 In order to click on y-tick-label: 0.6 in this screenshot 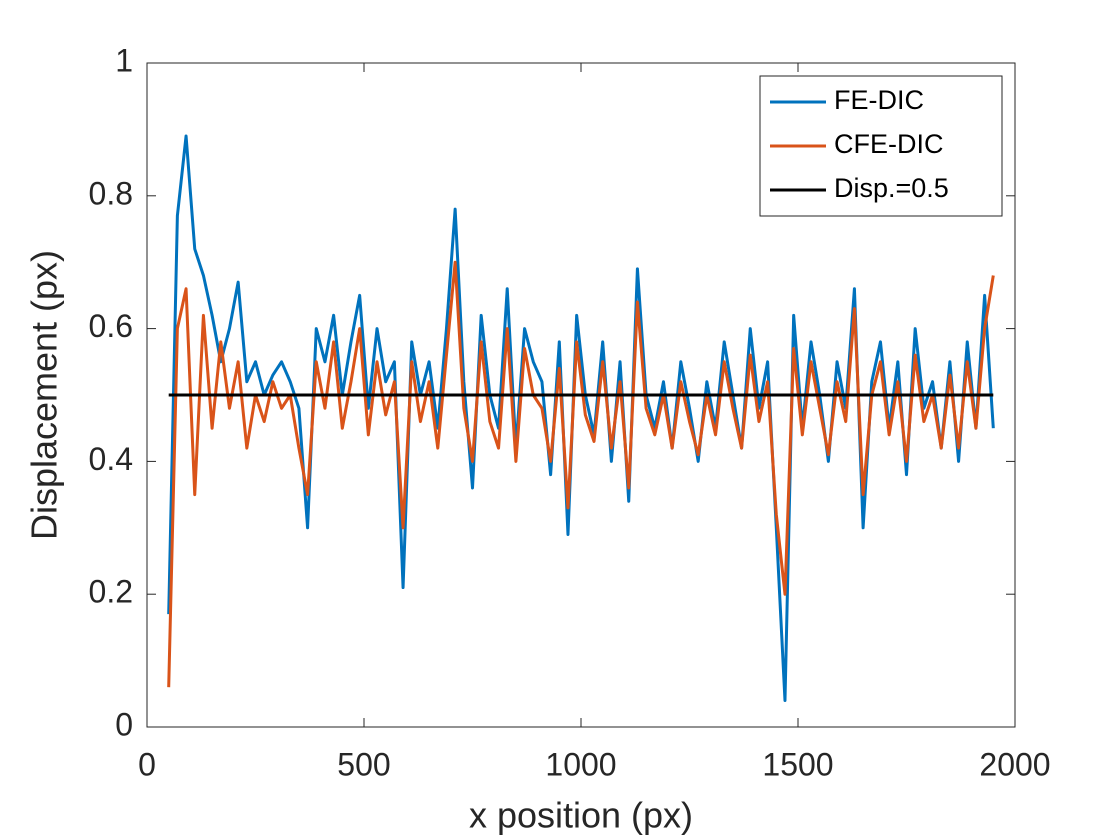, I will do `click(111, 326)`.